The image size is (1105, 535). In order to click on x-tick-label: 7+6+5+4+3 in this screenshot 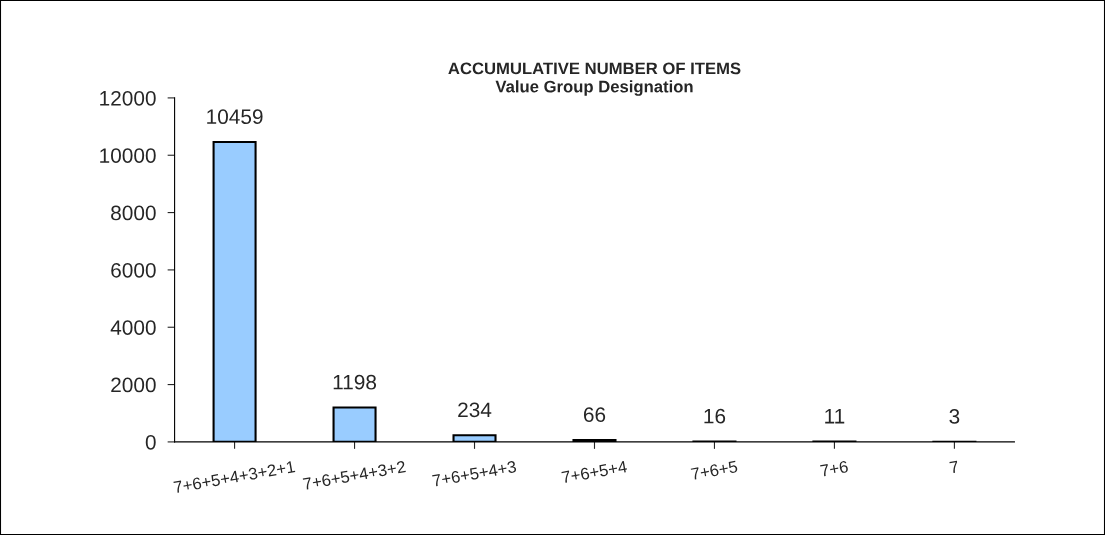, I will do `click(474, 473)`.